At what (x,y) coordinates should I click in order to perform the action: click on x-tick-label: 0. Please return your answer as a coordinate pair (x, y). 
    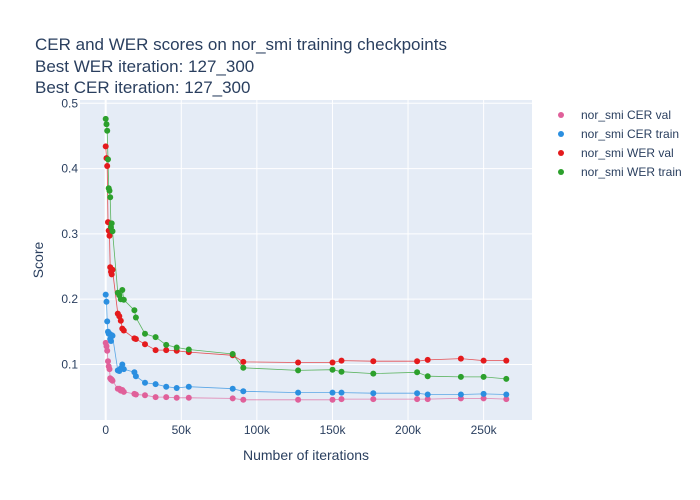
    Looking at the image, I should click on (105, 430).